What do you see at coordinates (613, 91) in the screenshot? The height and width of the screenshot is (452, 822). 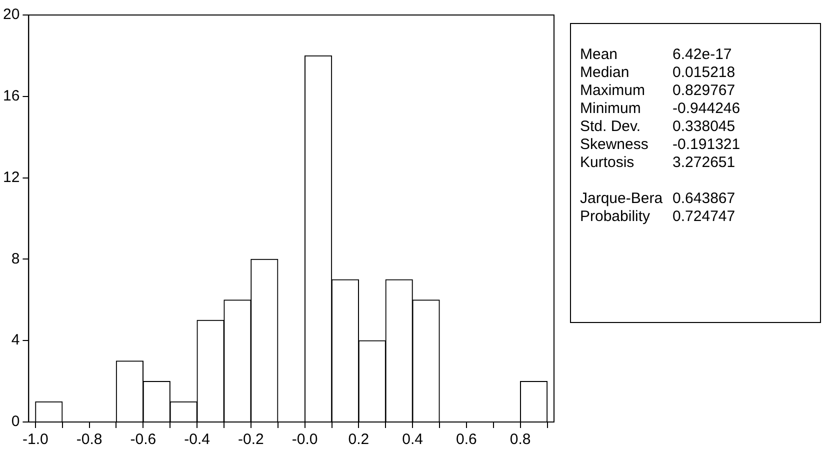 I see `text: Maximum` at bounding box center [613, 91].